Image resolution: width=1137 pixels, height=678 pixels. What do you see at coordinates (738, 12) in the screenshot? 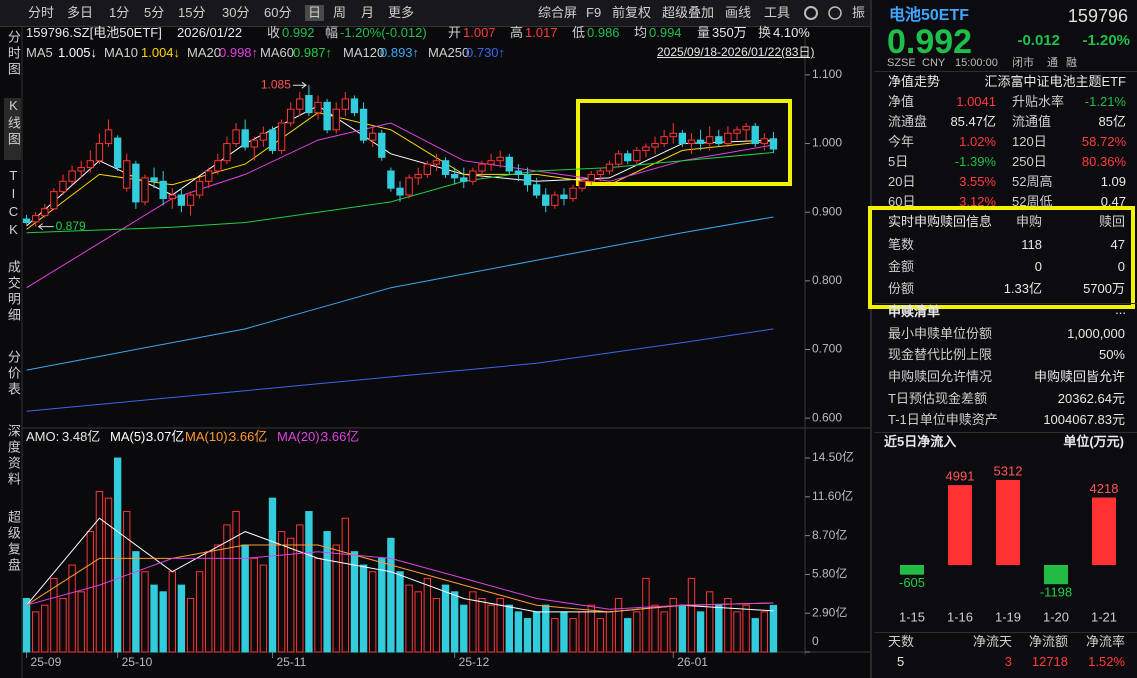
I see `tool-button: 画线` at bounding box center [738, 12].